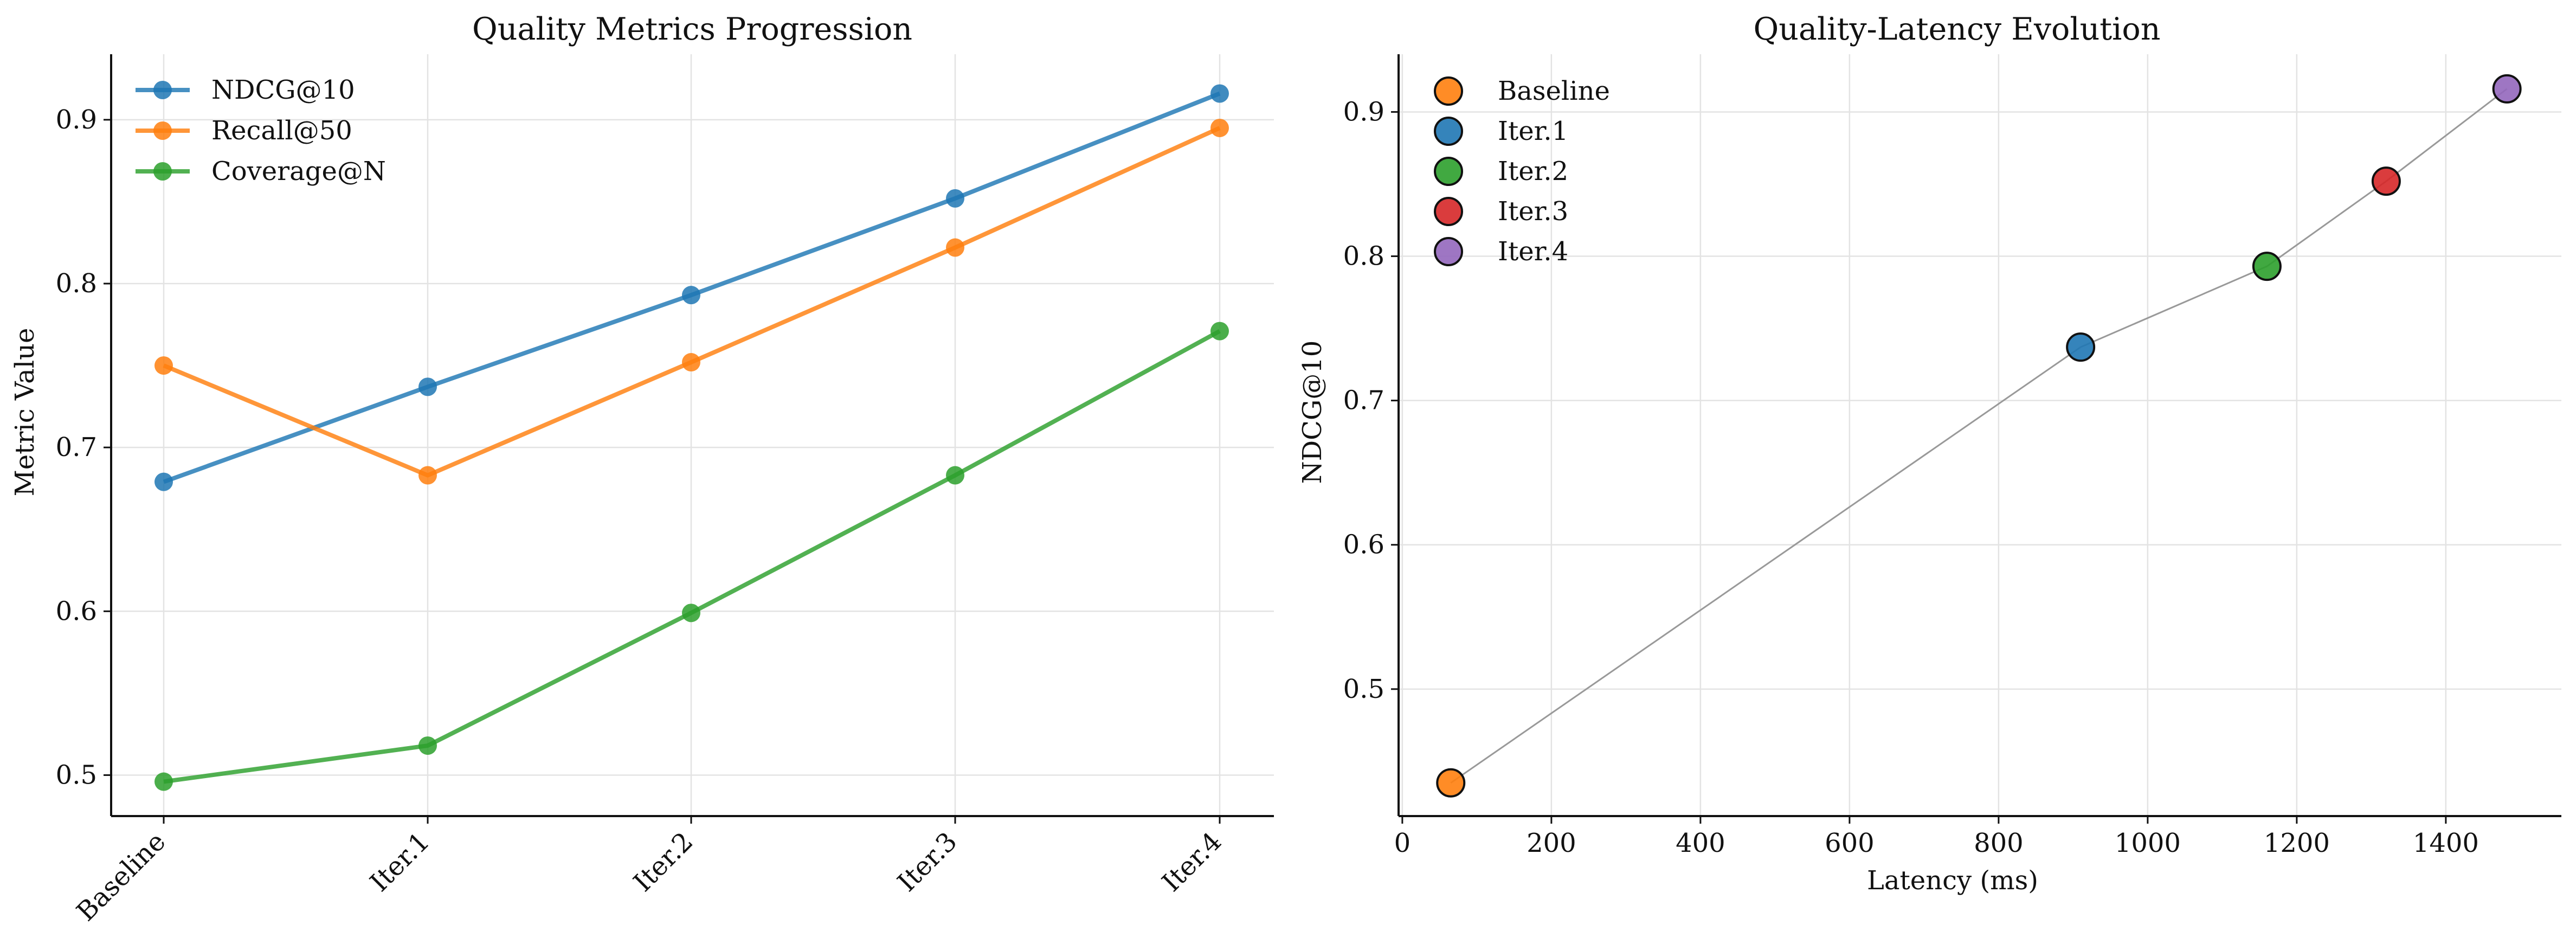 The image size is (2576, 950). I want to click on legend-label-recall-50: Recall@50, so click(281, 130).